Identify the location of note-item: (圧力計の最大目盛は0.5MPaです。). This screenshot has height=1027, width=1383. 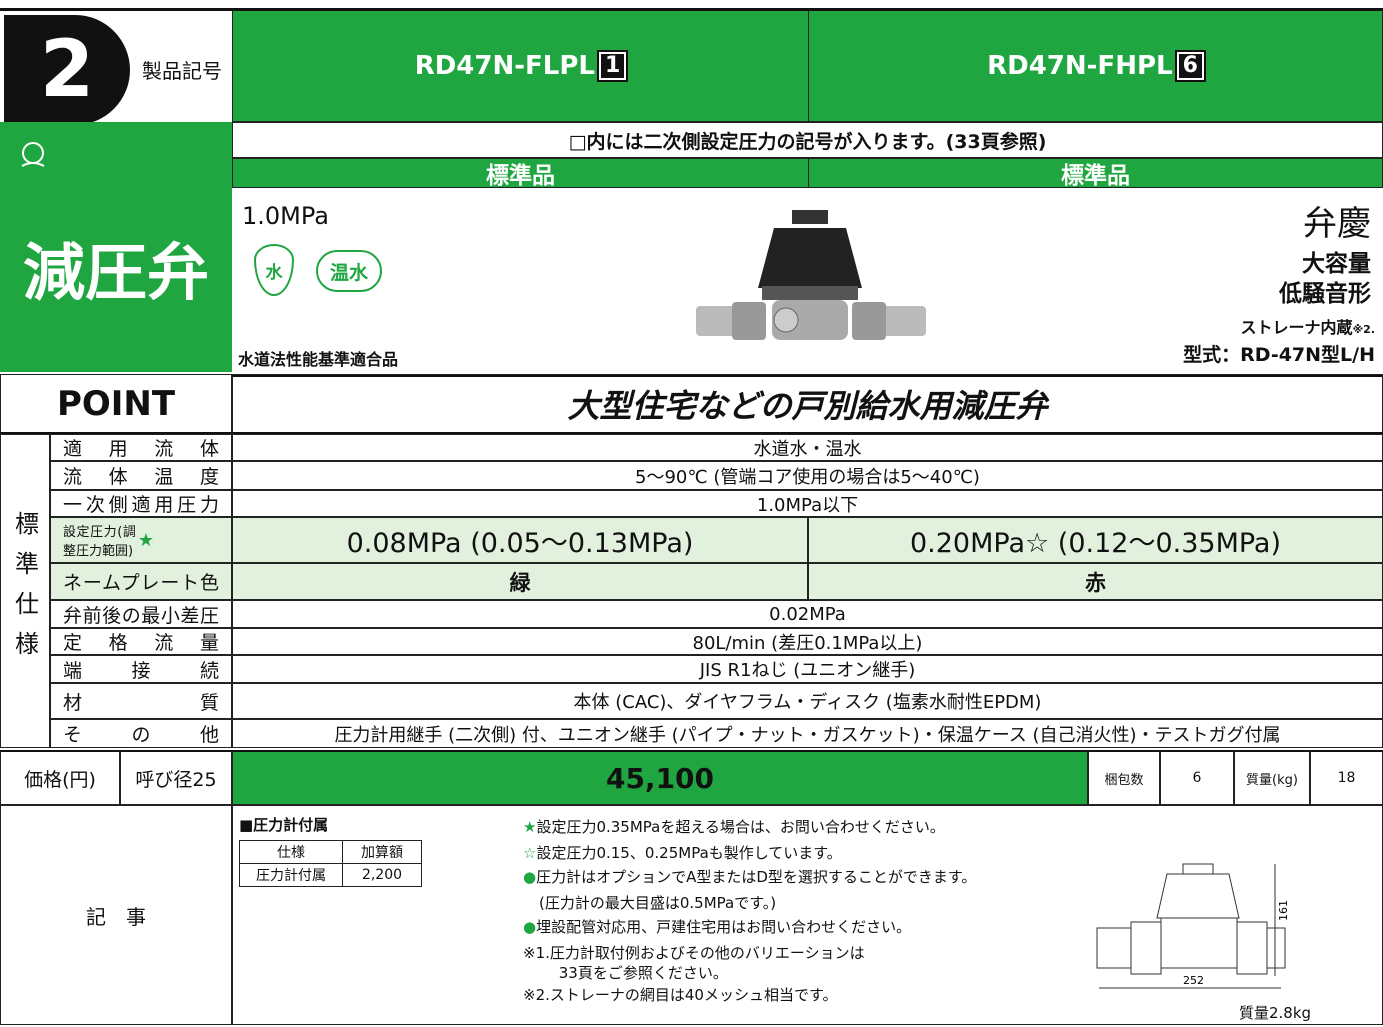
(657, 902).